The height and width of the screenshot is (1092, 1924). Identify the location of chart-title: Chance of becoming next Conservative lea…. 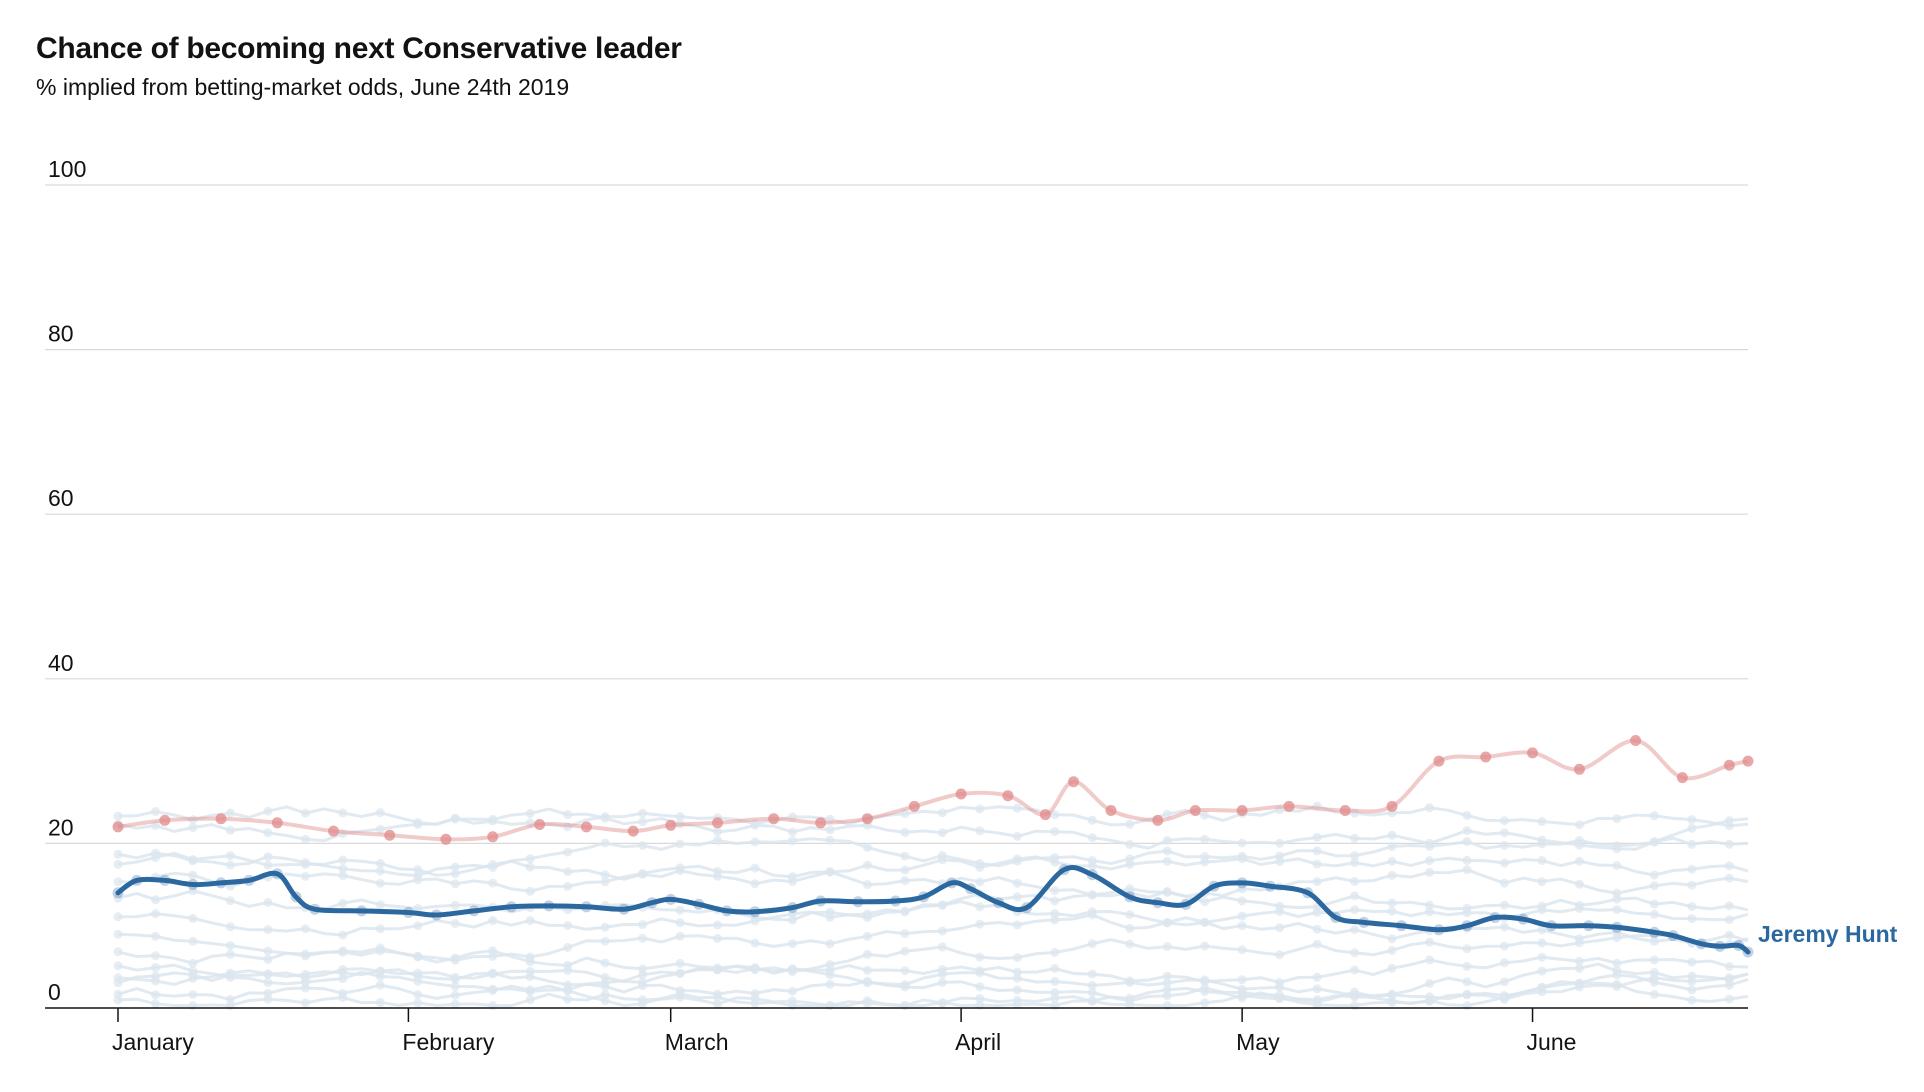
(359, 48).